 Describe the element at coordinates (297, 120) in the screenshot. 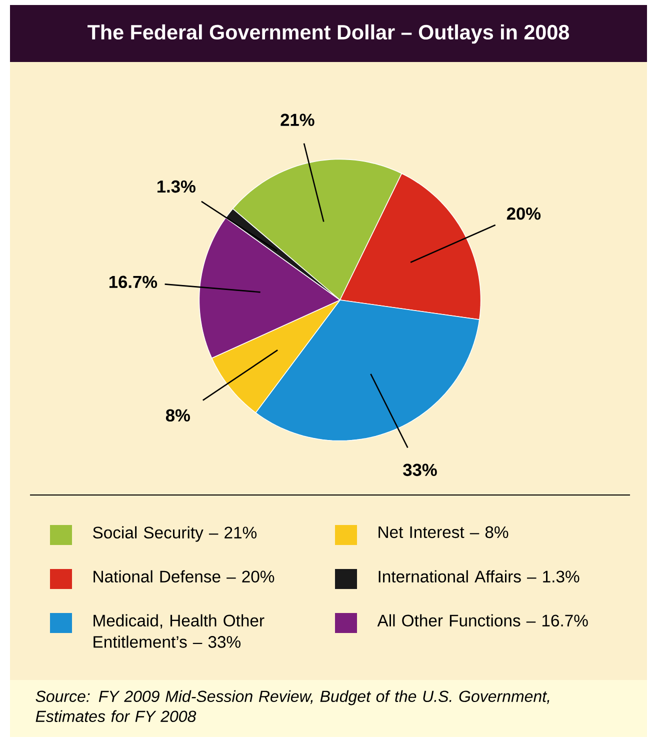

I see `data-label: 21%` at that location.